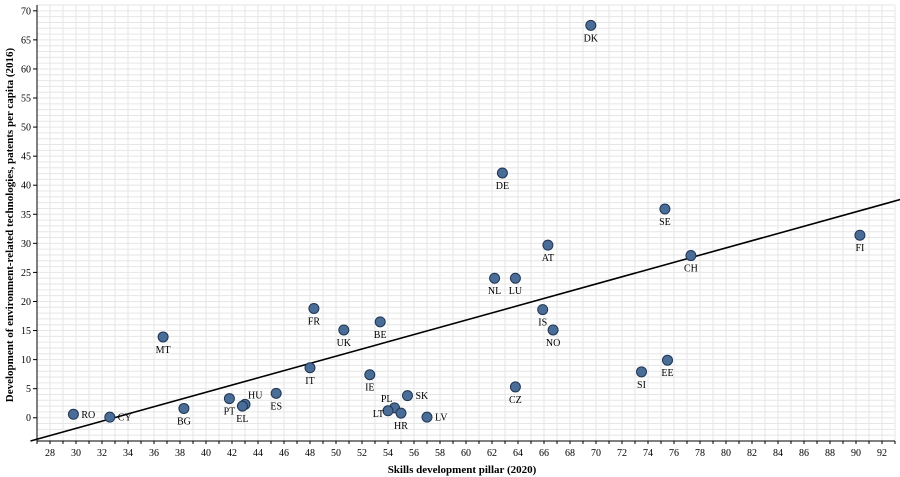 This screenshot has width=900, height=477. Describe the element at coordinates (423, 396) in the screenshot. I see `point-label-sk: SK` at that location.